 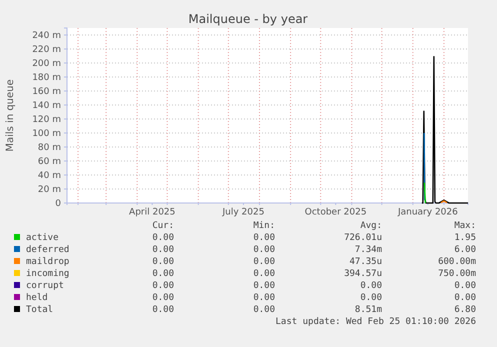 I want to click on text: 750.00m, so click(x=457, y=274).